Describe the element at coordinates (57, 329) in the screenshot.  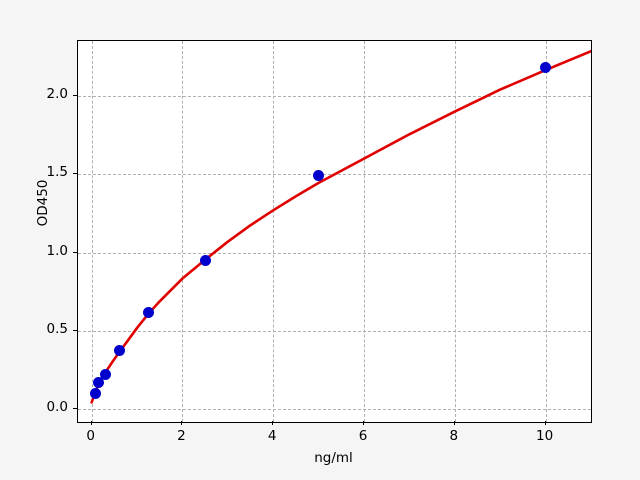
I see `y-tick-label: 0.5` at that location.